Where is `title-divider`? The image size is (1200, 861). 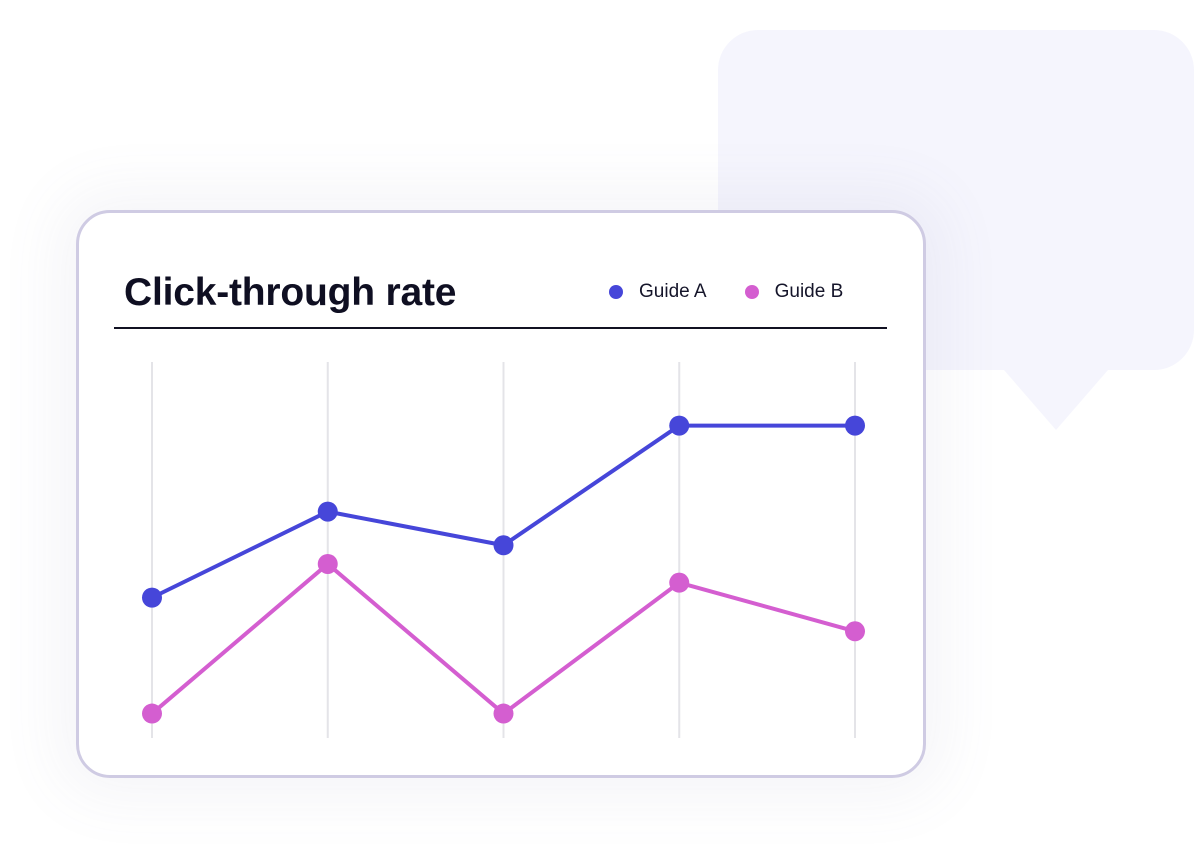
title-divider is located at coordinates (500, 328).